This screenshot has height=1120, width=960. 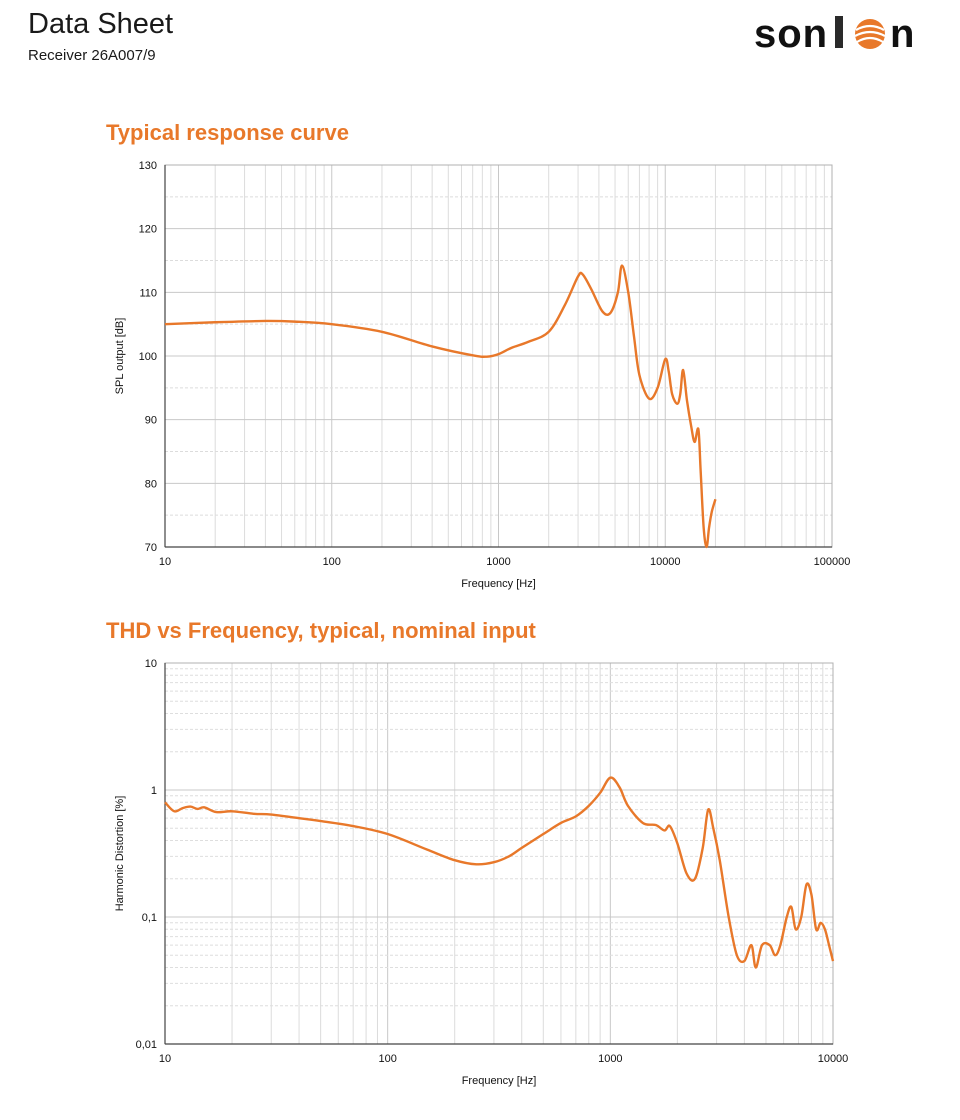 I want to click on y-tick-label: 10, so click(x=151, y=664).